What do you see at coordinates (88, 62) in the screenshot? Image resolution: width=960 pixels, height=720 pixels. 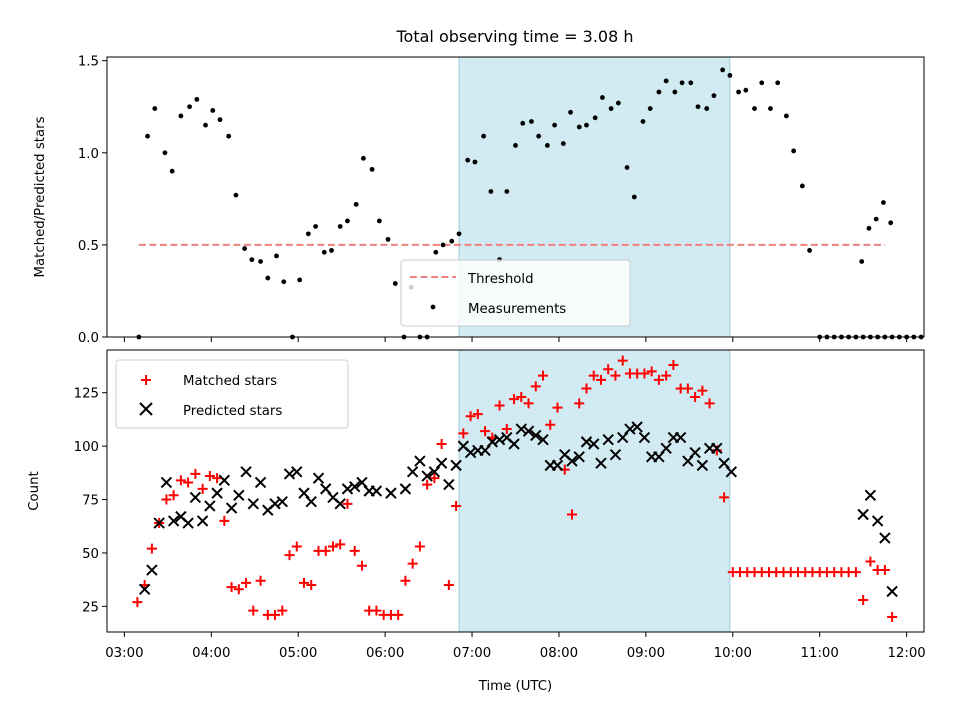 I see `y-tick-label: 1.5` at bounding box center [88, 62].